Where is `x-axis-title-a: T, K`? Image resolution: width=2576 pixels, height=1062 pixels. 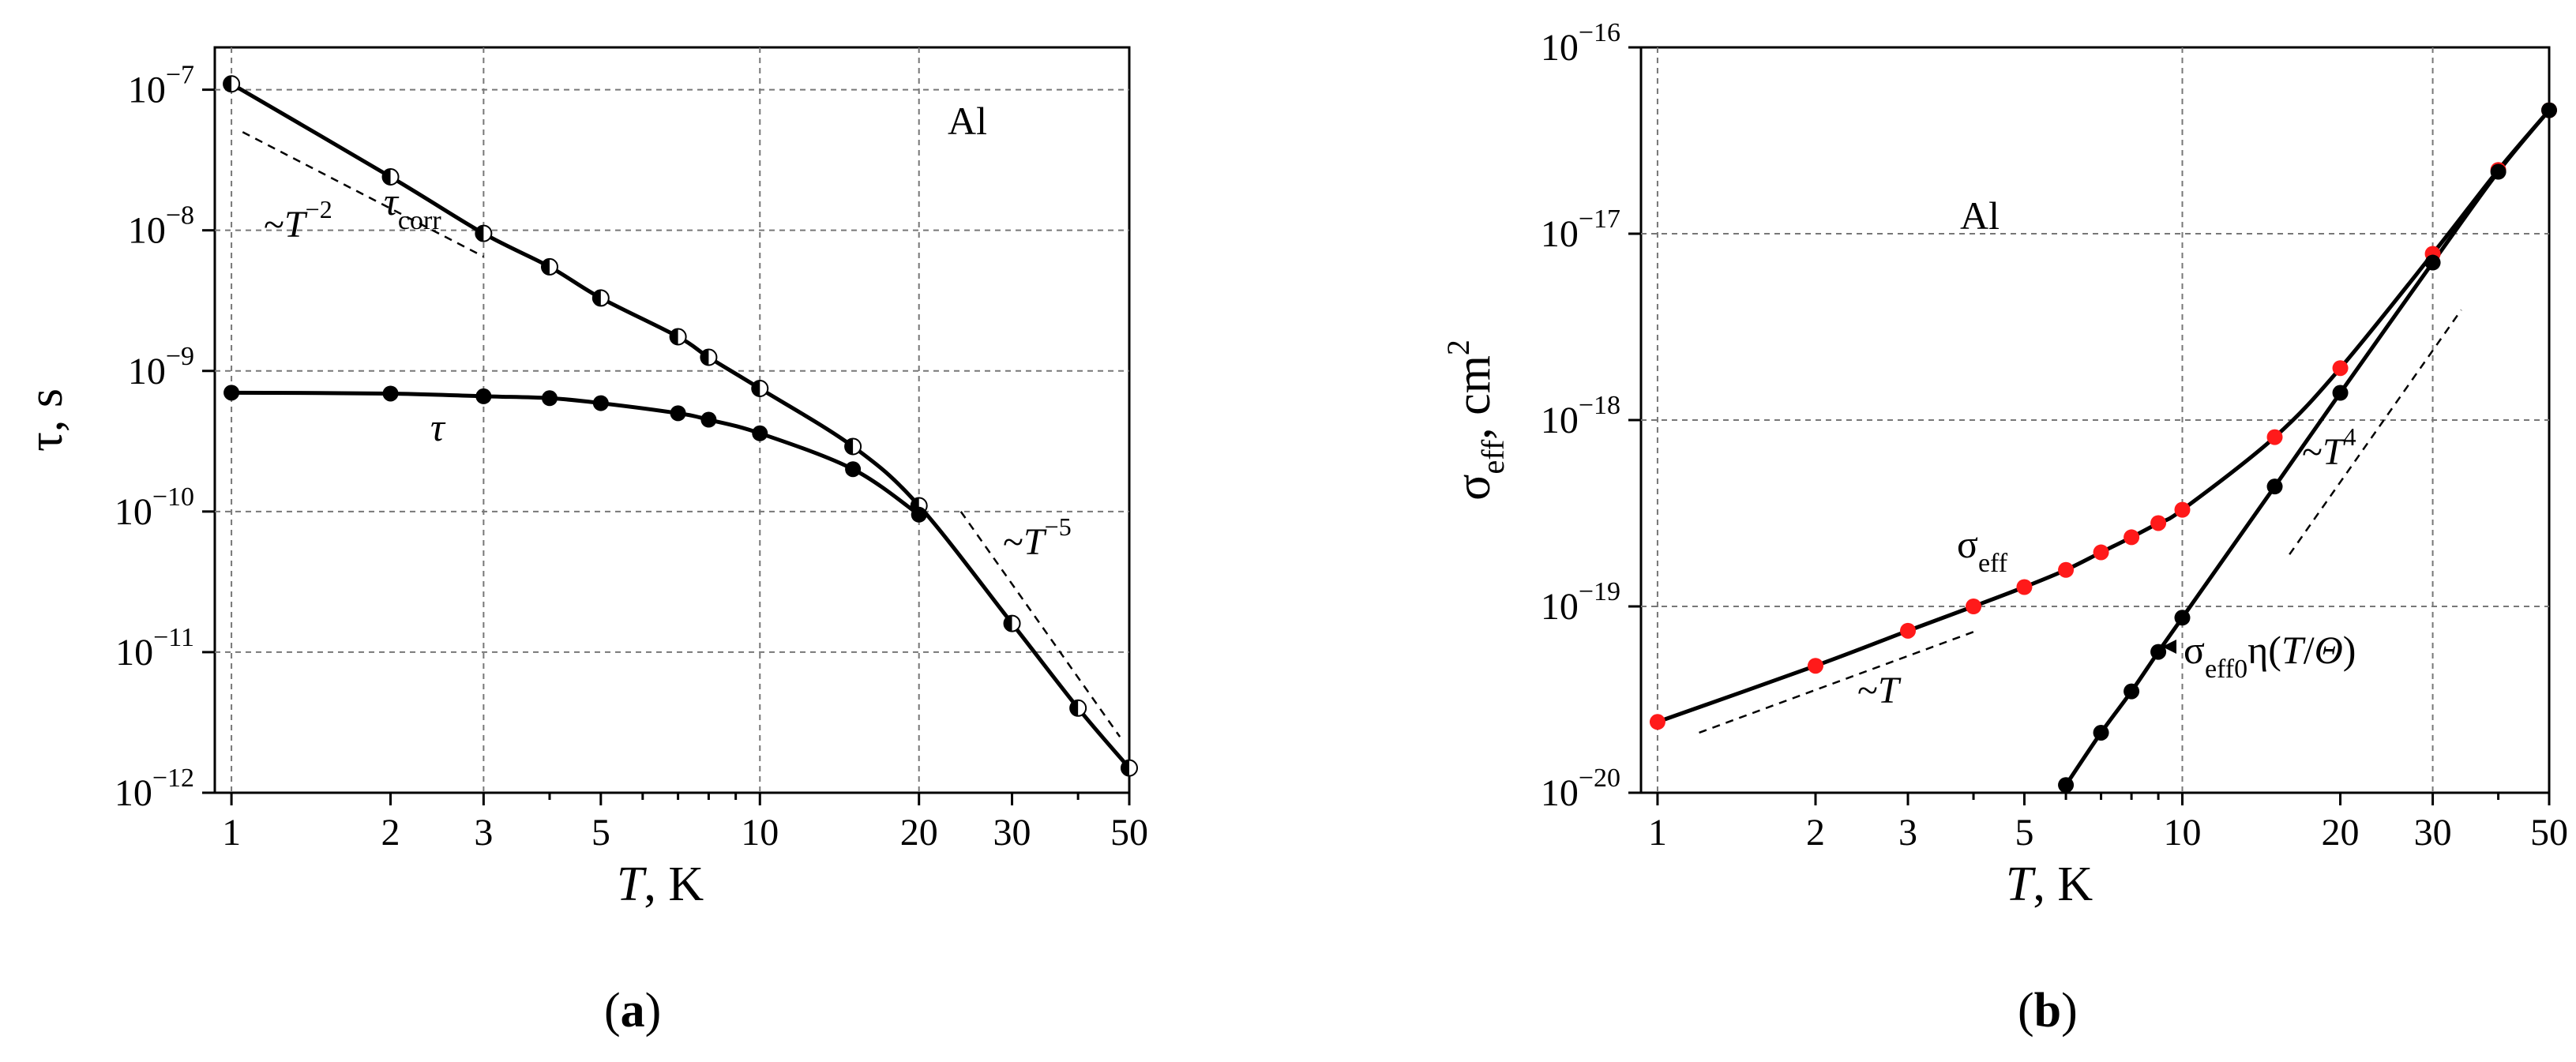
x-axis-title-a: T, K is located at coordinates (660, 884).